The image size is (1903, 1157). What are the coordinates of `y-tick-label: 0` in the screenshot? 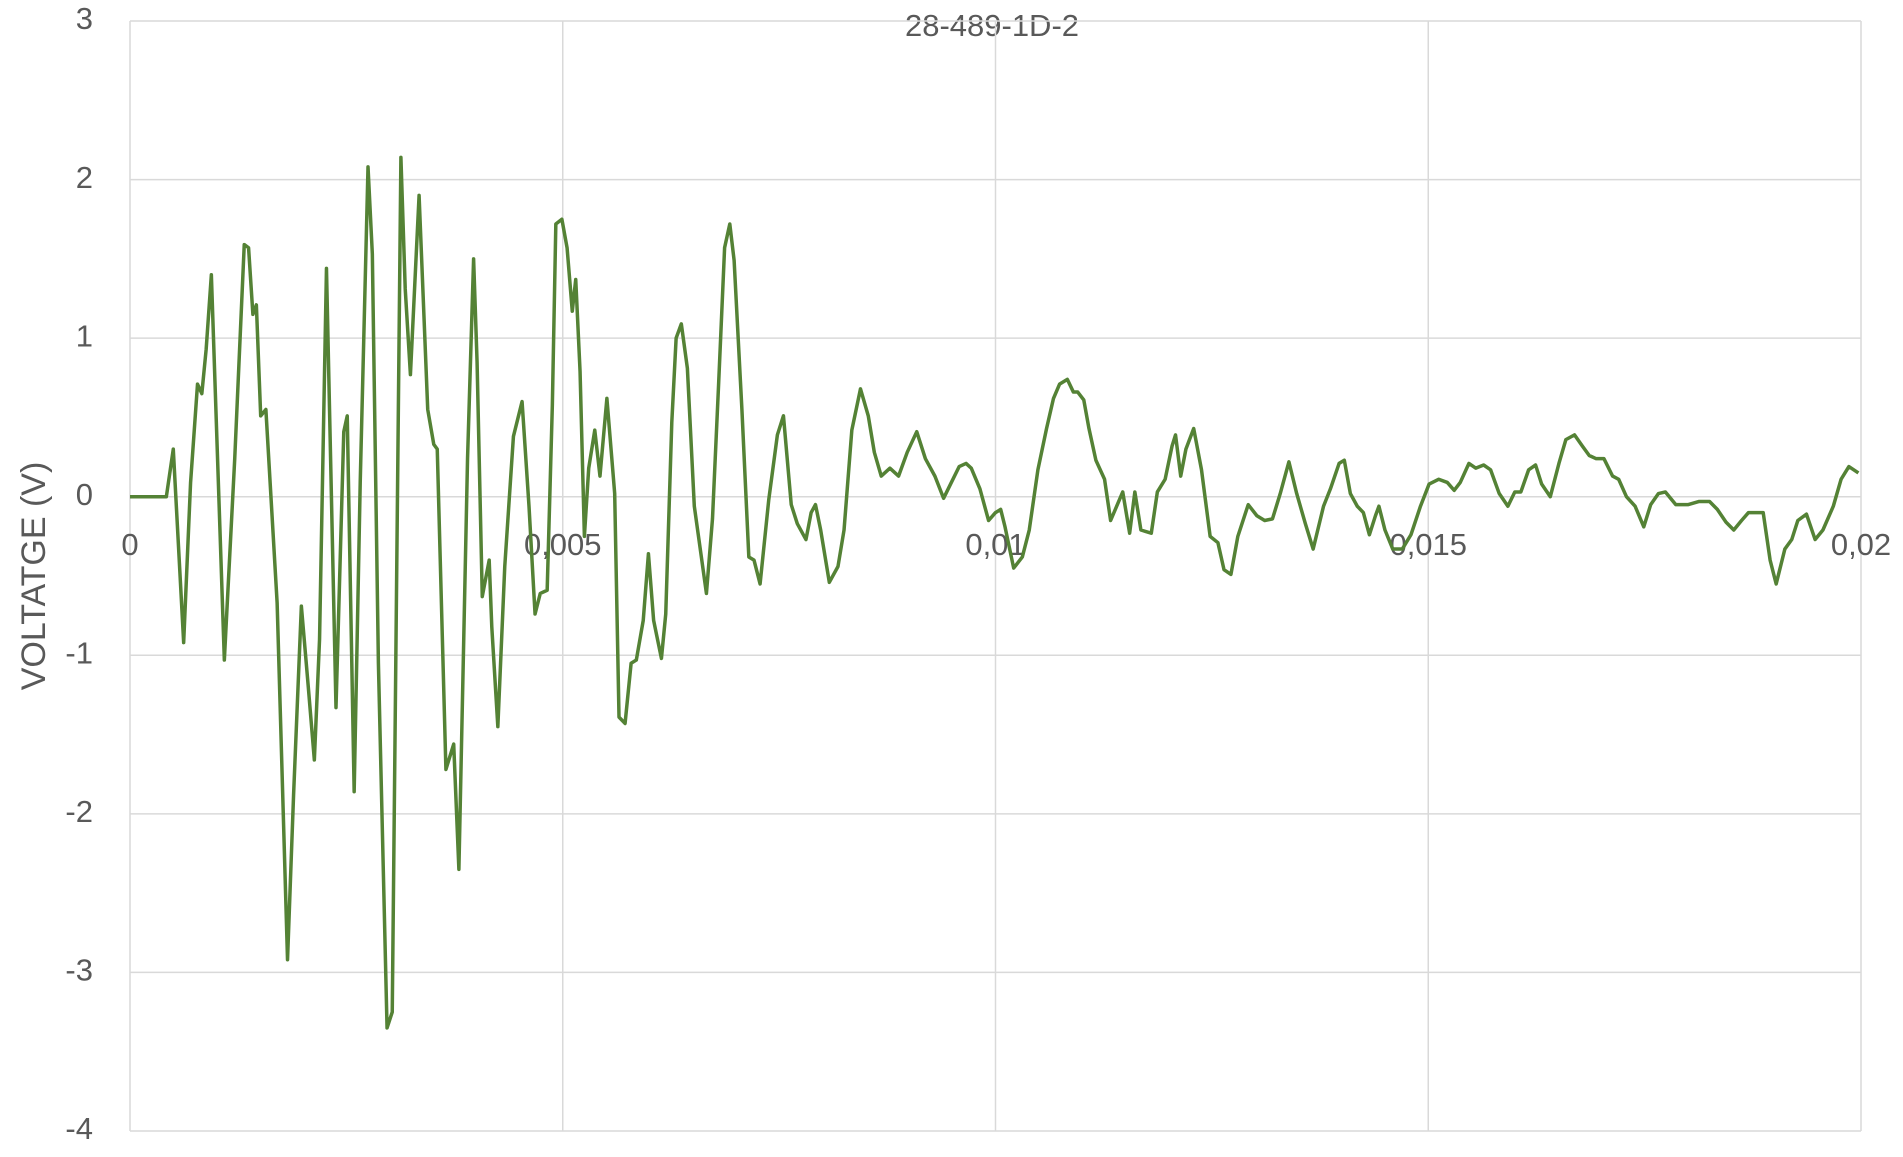 It's located at (84, 494).